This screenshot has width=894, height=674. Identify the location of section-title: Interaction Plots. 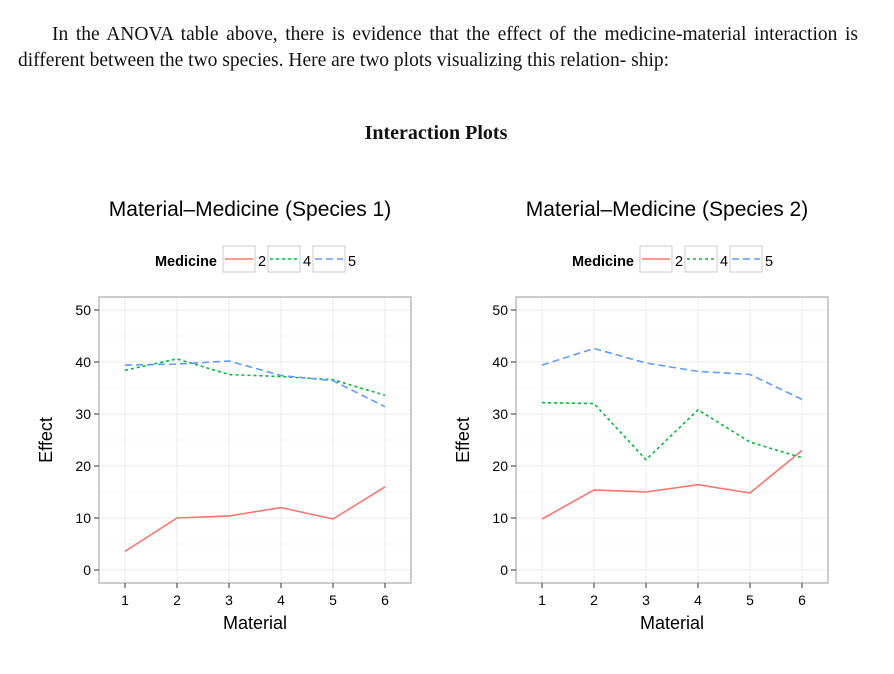
(436, 133).